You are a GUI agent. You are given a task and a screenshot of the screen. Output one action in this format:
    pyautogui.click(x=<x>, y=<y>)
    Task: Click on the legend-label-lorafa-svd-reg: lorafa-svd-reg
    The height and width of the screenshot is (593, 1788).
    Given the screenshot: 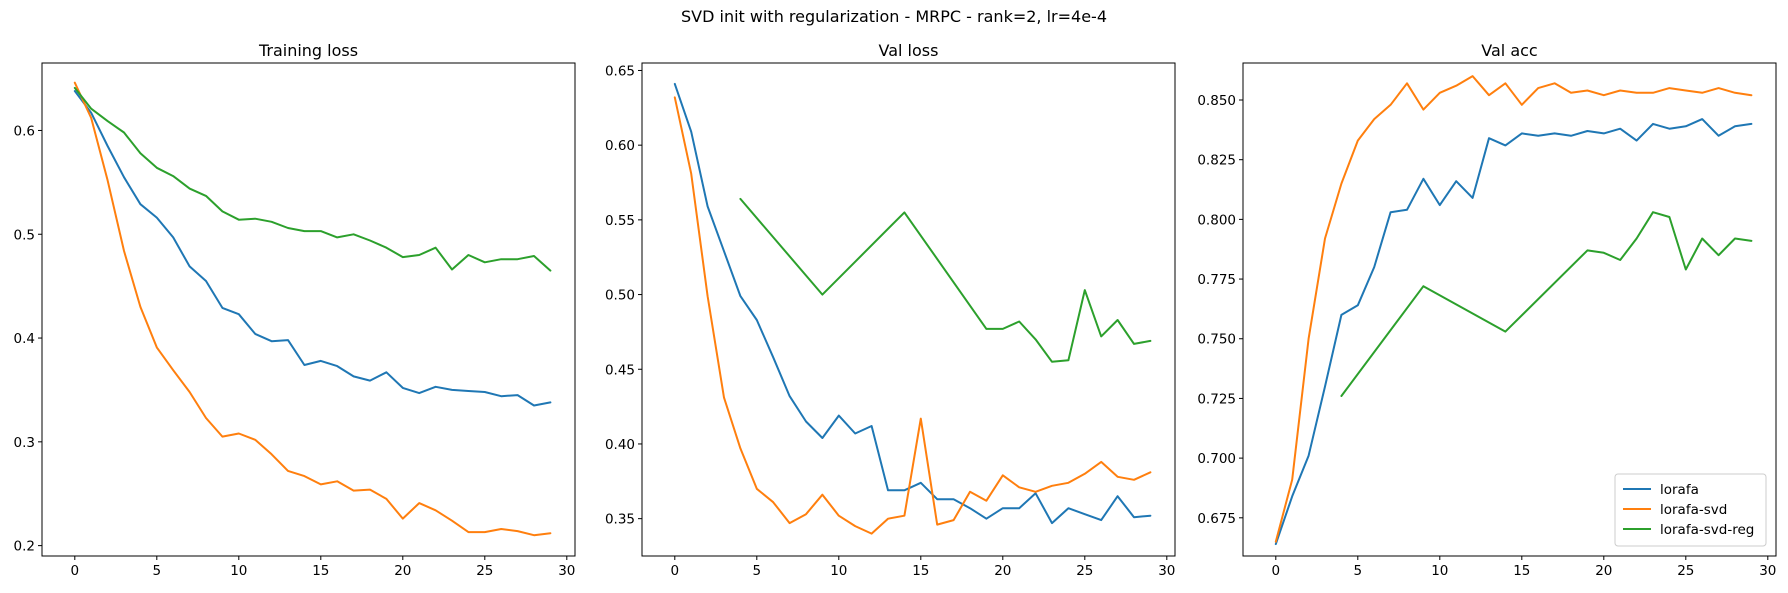 What is the action you would take?
    pyautogui.click(x=1707, y=530)
    